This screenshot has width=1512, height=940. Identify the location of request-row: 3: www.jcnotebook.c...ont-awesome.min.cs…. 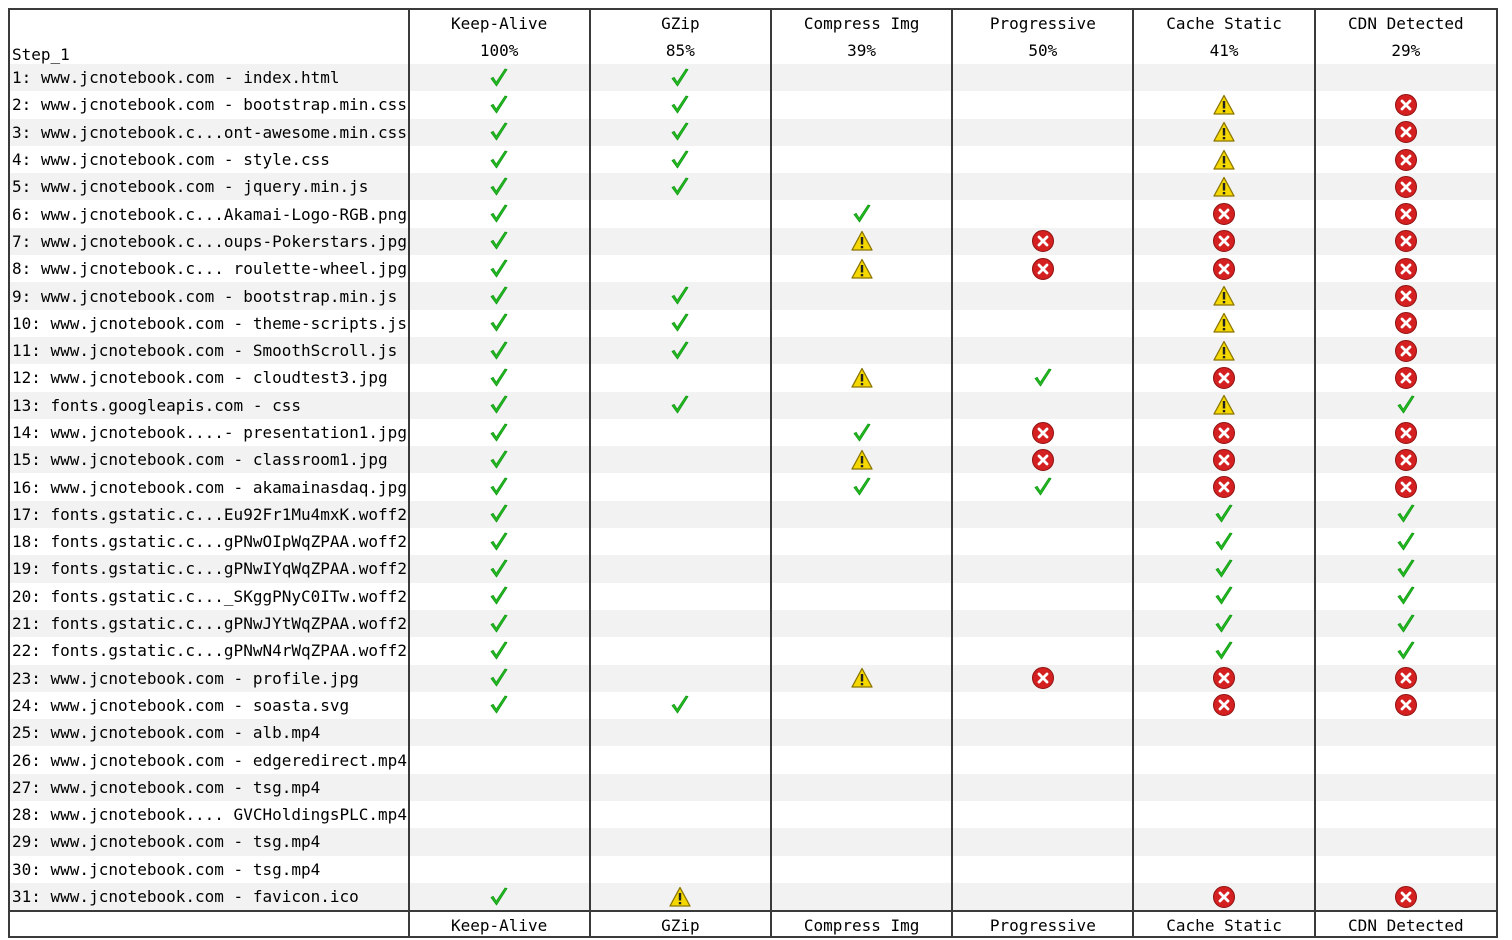
(753, 132).